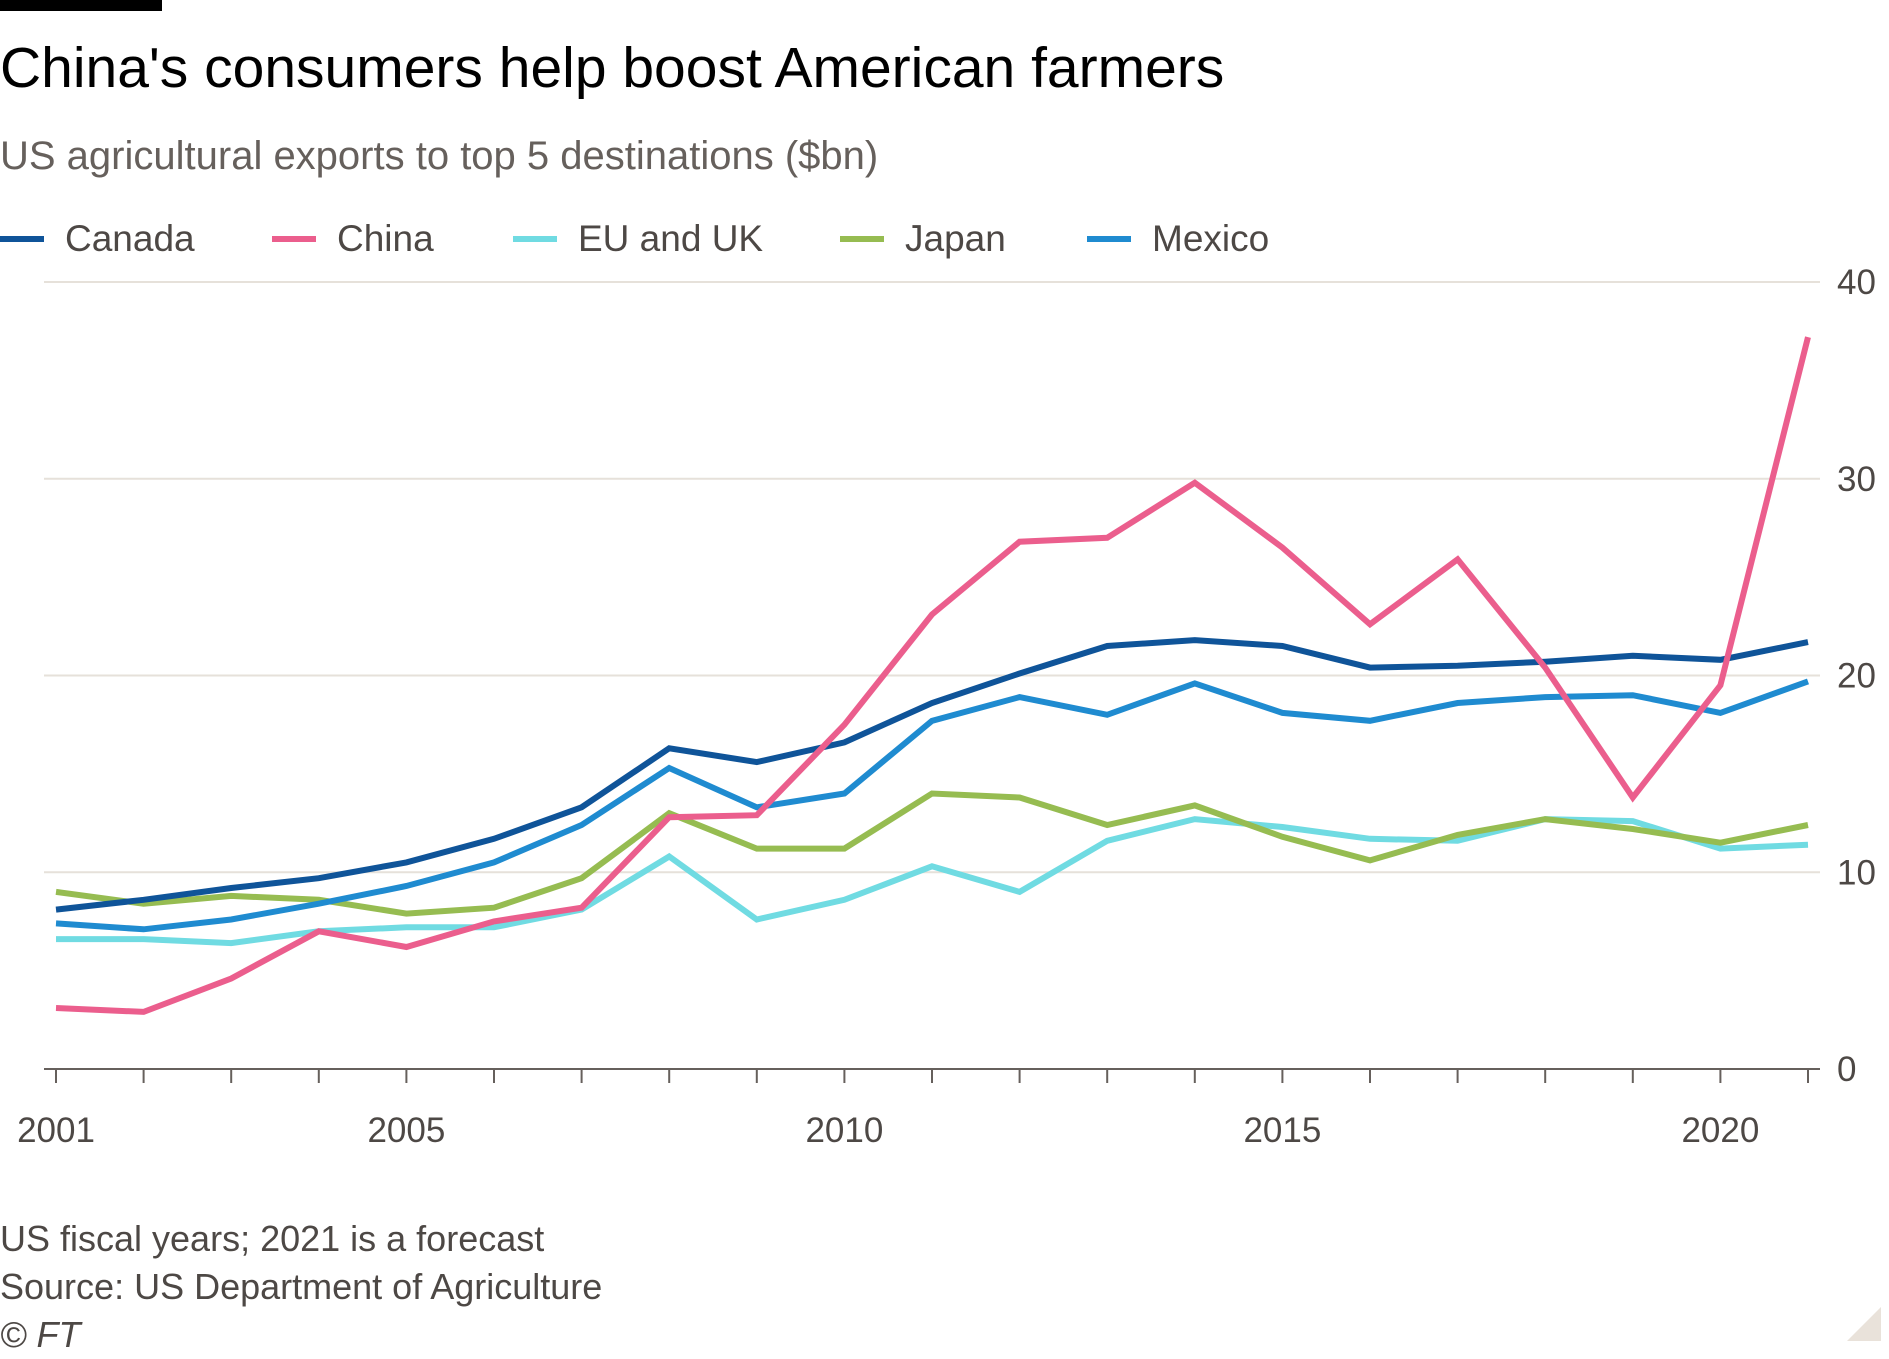 This screenshot has width=1889, height=1359. I want to click on source-note: Source: US Department of Agriculture, so click(301, 1286).